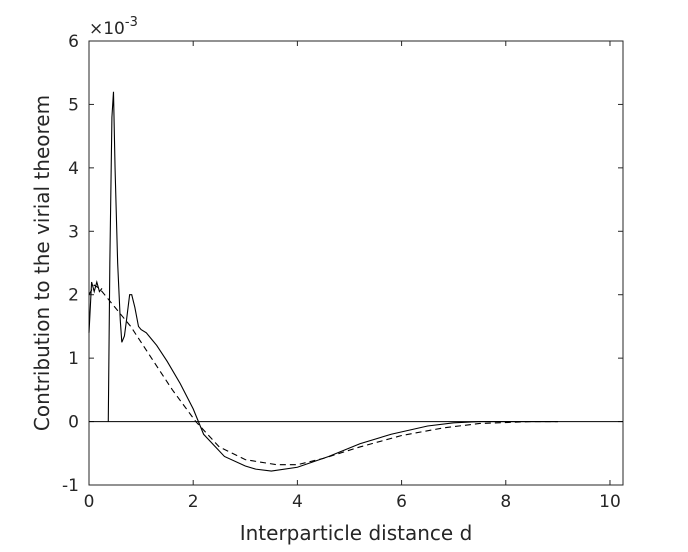 Image resolution: width=688 pixels, height=552 pixels. What do you see at coordinates (42, 263) in the screenshot?
I see `y-axis-label: Contribution to the virial theorem` at bounding box center [42, 263].